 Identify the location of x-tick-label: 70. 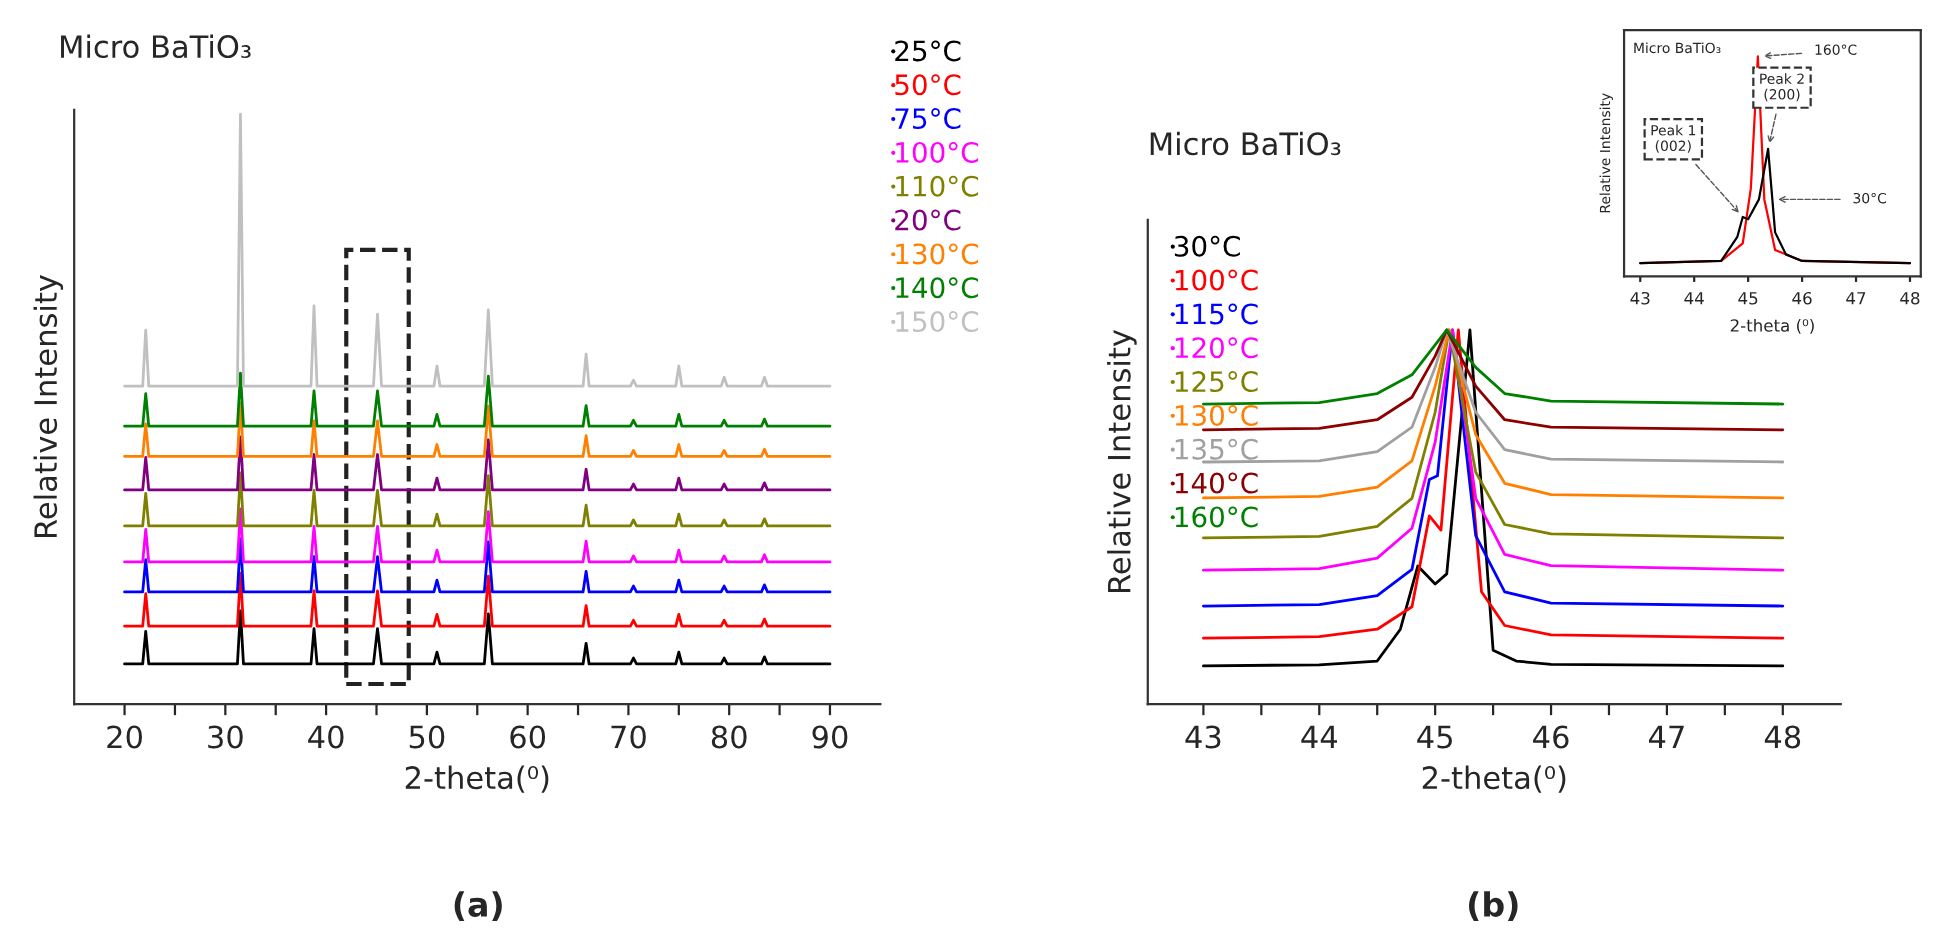
(628, 737).